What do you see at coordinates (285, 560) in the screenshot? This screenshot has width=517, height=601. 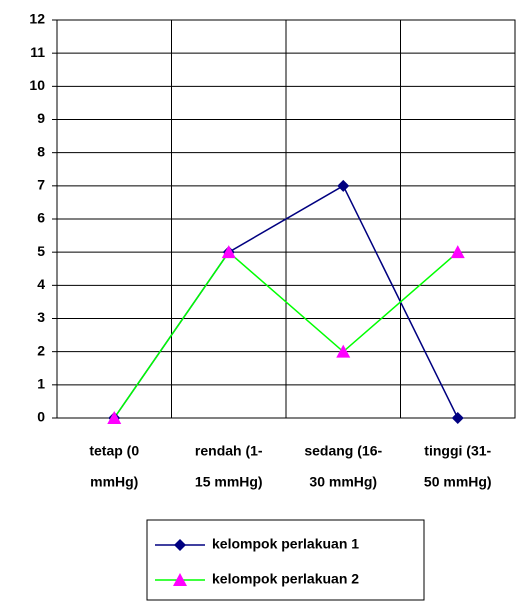 I see `legend-box` at bounding box center [285, 560].